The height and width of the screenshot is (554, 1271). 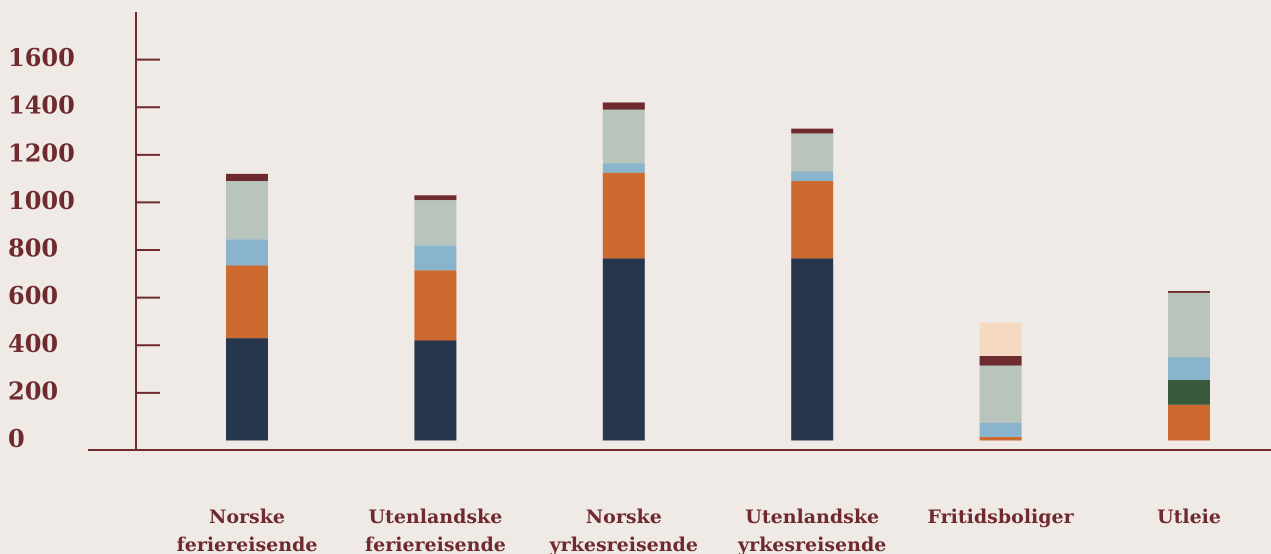 I want to click on y-tick-label: 600, so click(x=33, y=295).